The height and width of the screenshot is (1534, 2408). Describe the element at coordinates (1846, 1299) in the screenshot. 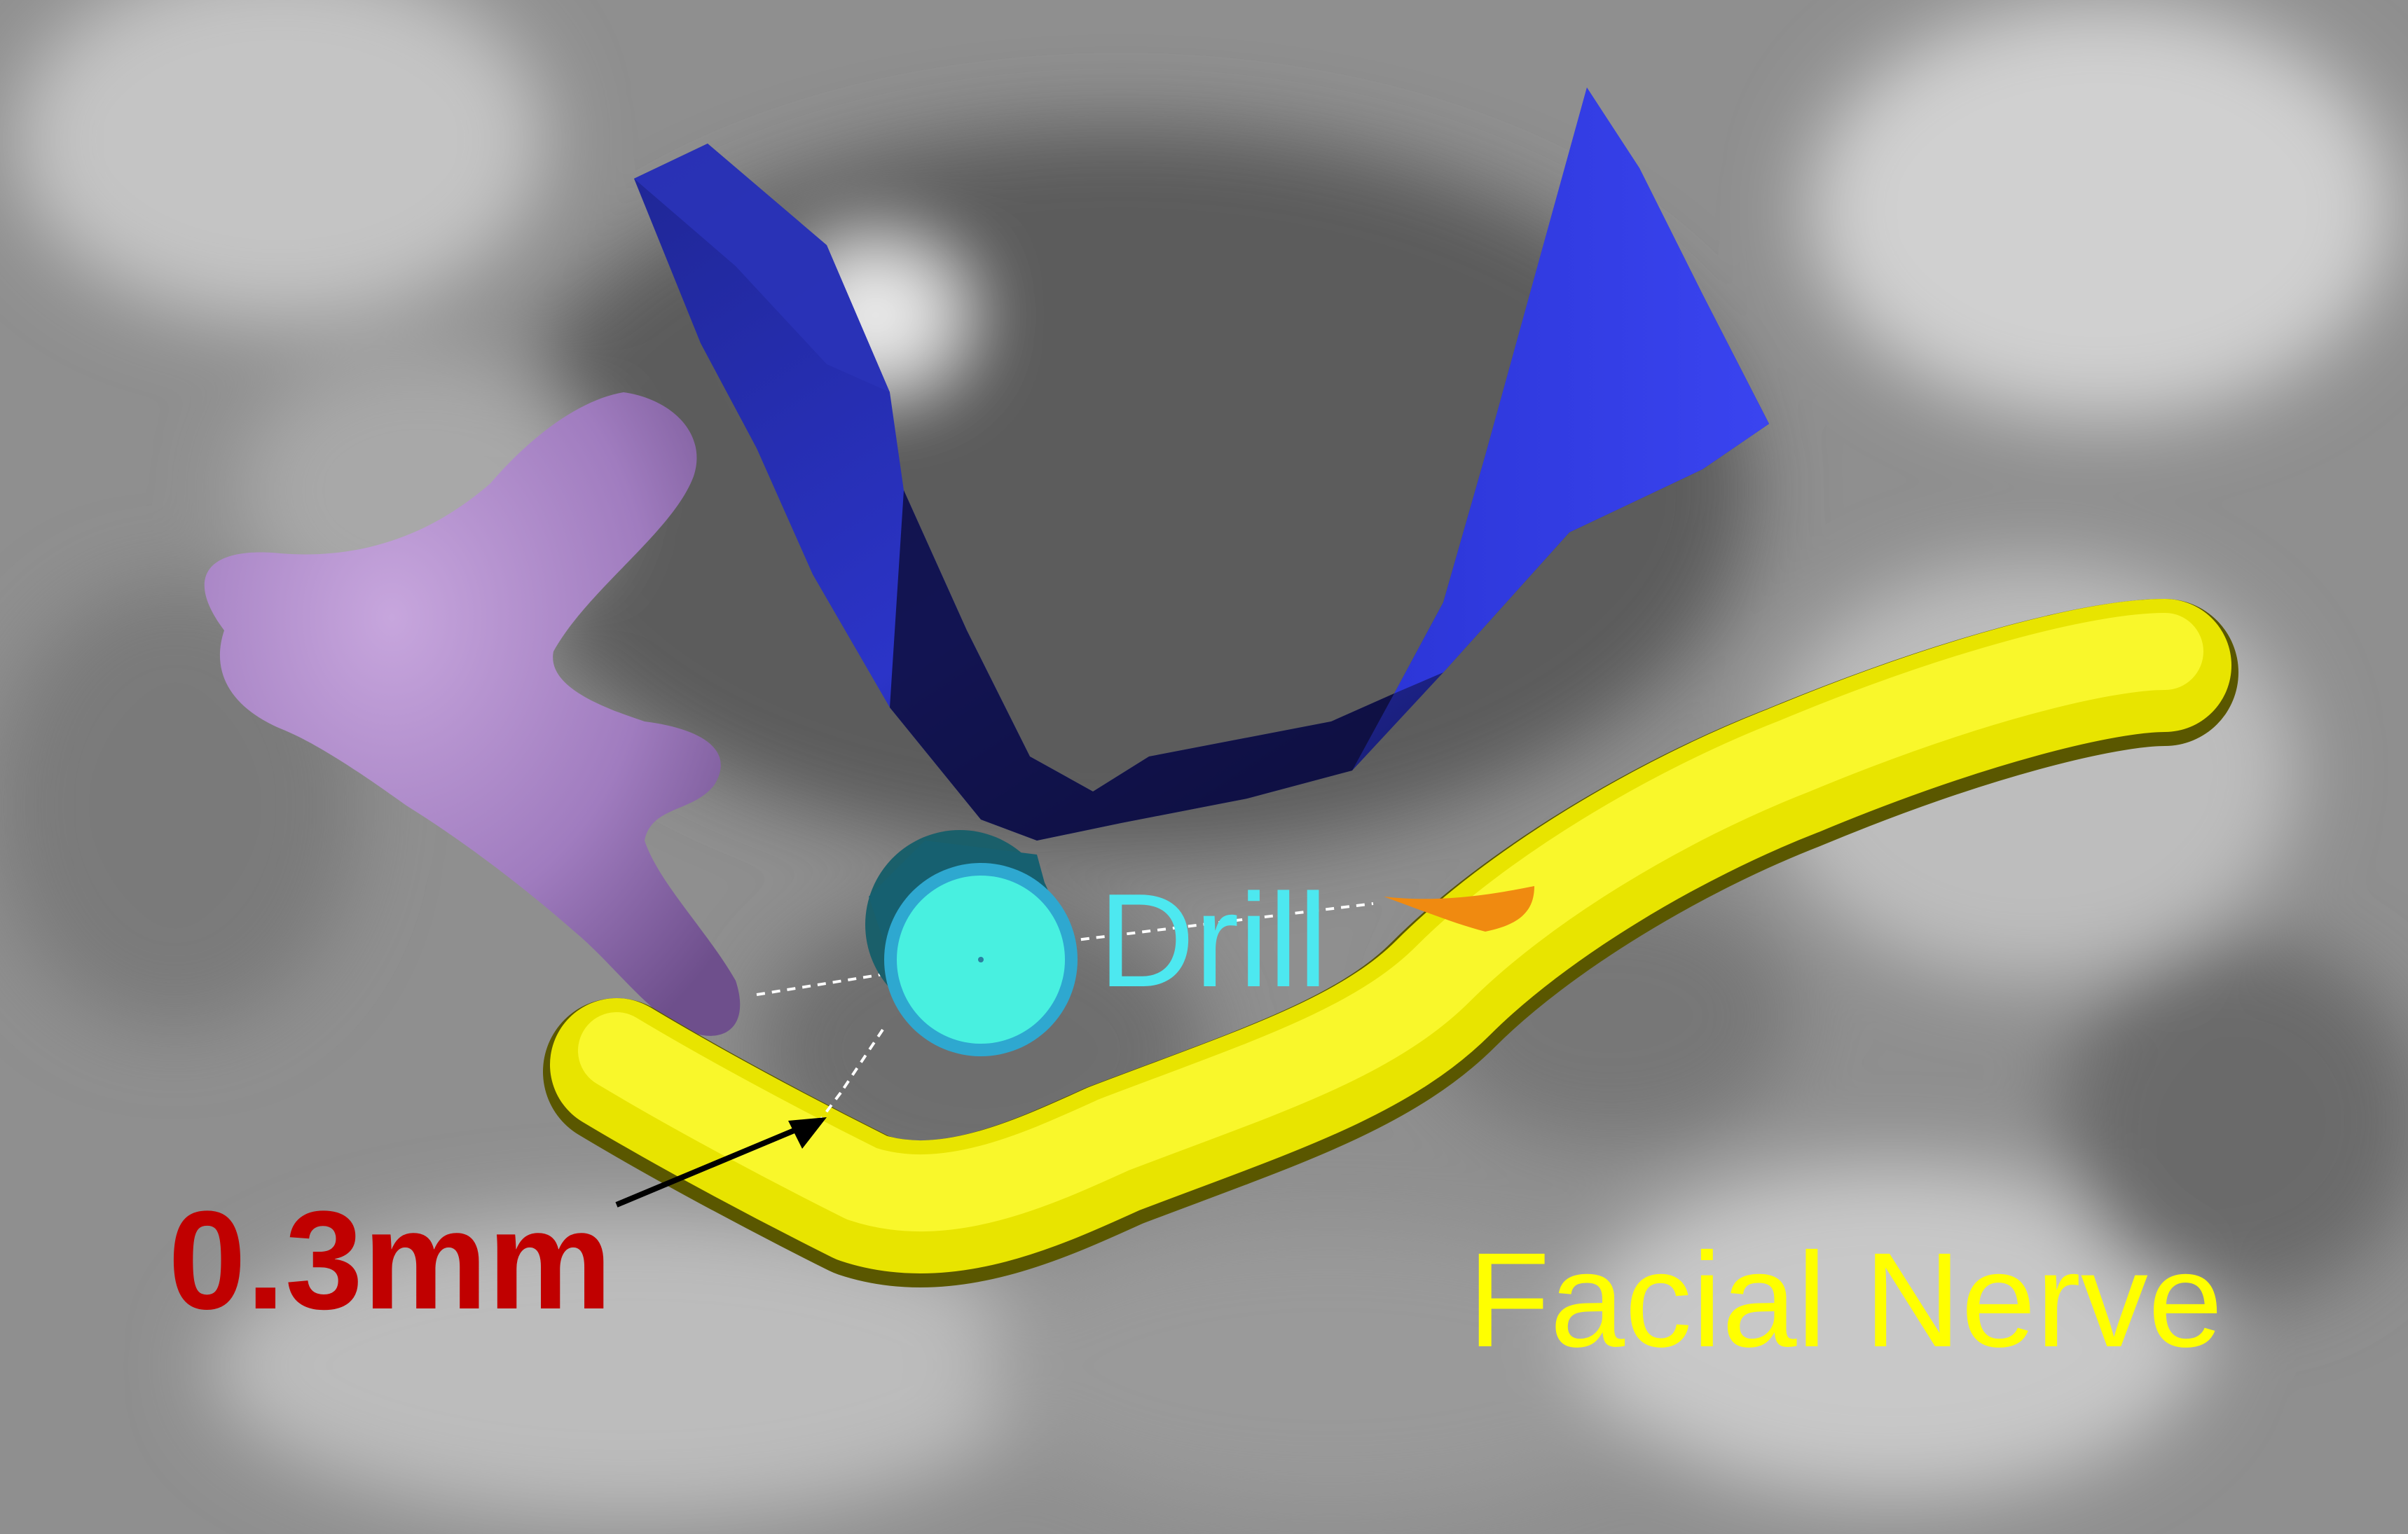

I see `facial-nerve-label: Facial Nerve` at that location.